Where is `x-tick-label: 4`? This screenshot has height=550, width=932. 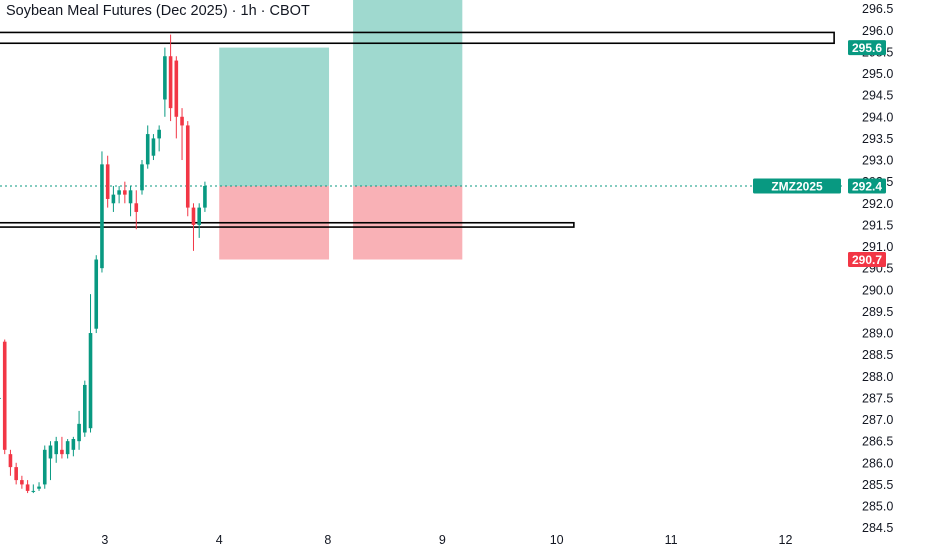
x-tick-label: 4 is located at coordinates (219, 540).